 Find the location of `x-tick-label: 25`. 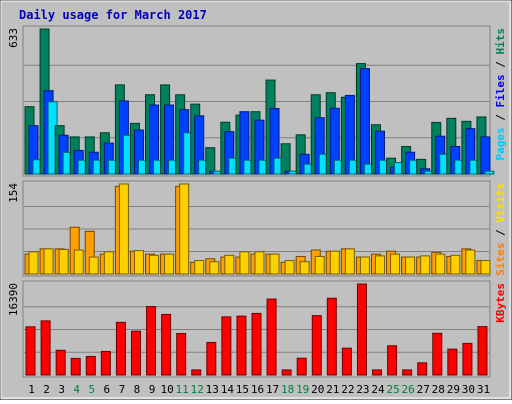

x-tick-label: 25 is located at coordinates (392, 389).